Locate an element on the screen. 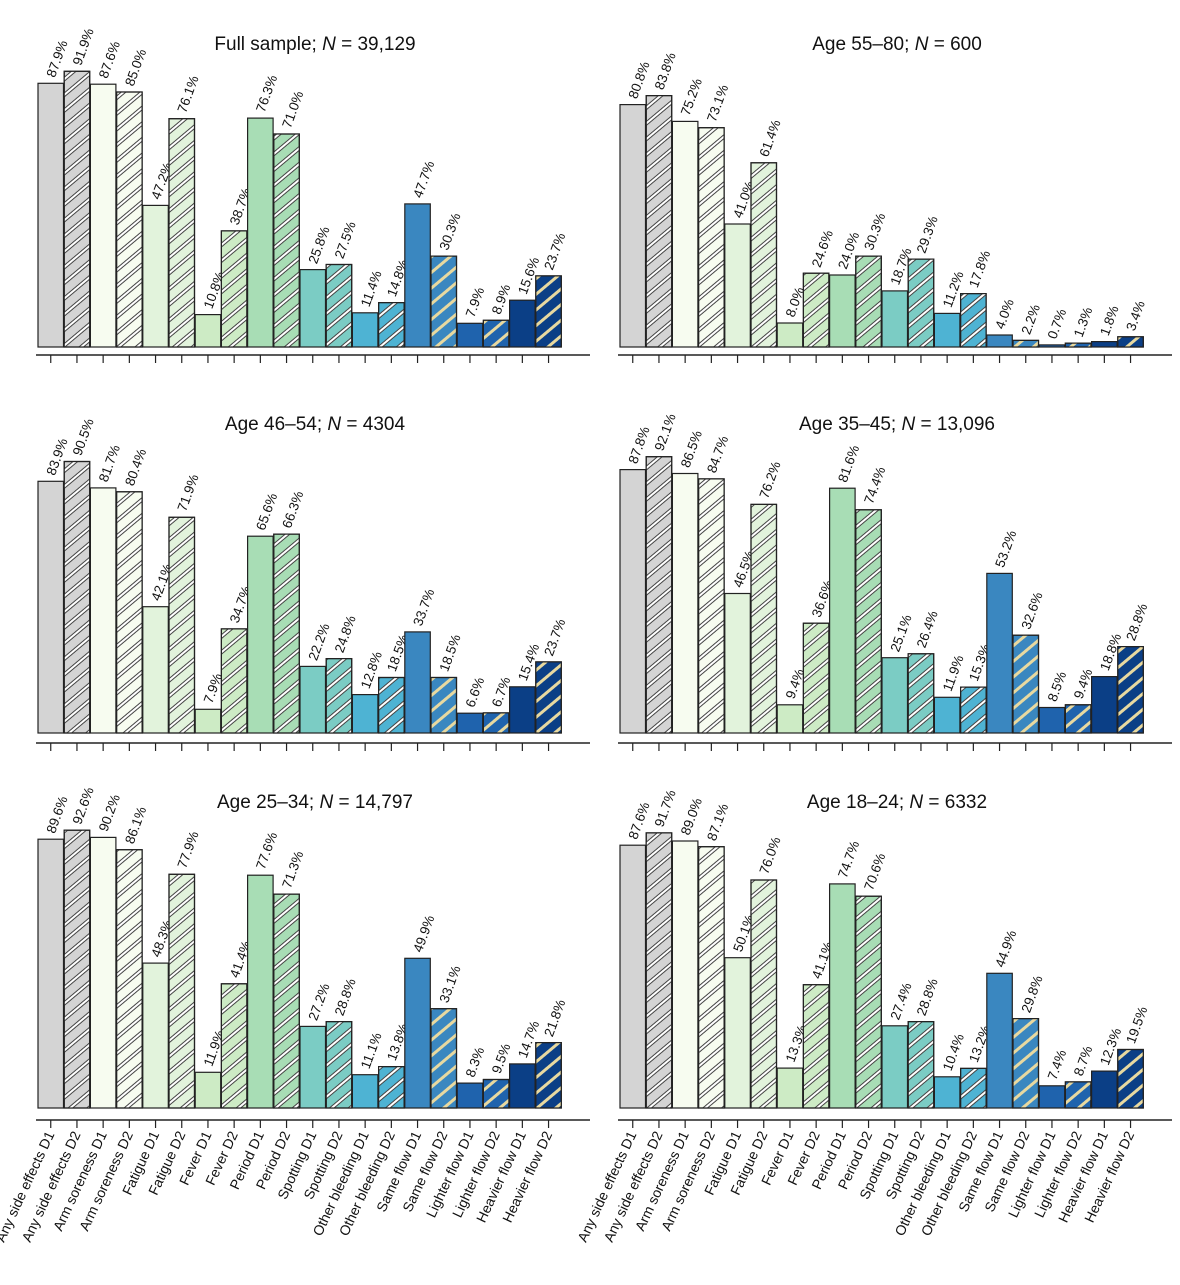 This screenshot has height=1285, width=1180. value-label: 0.7% is located at coordinates (1057, 324).